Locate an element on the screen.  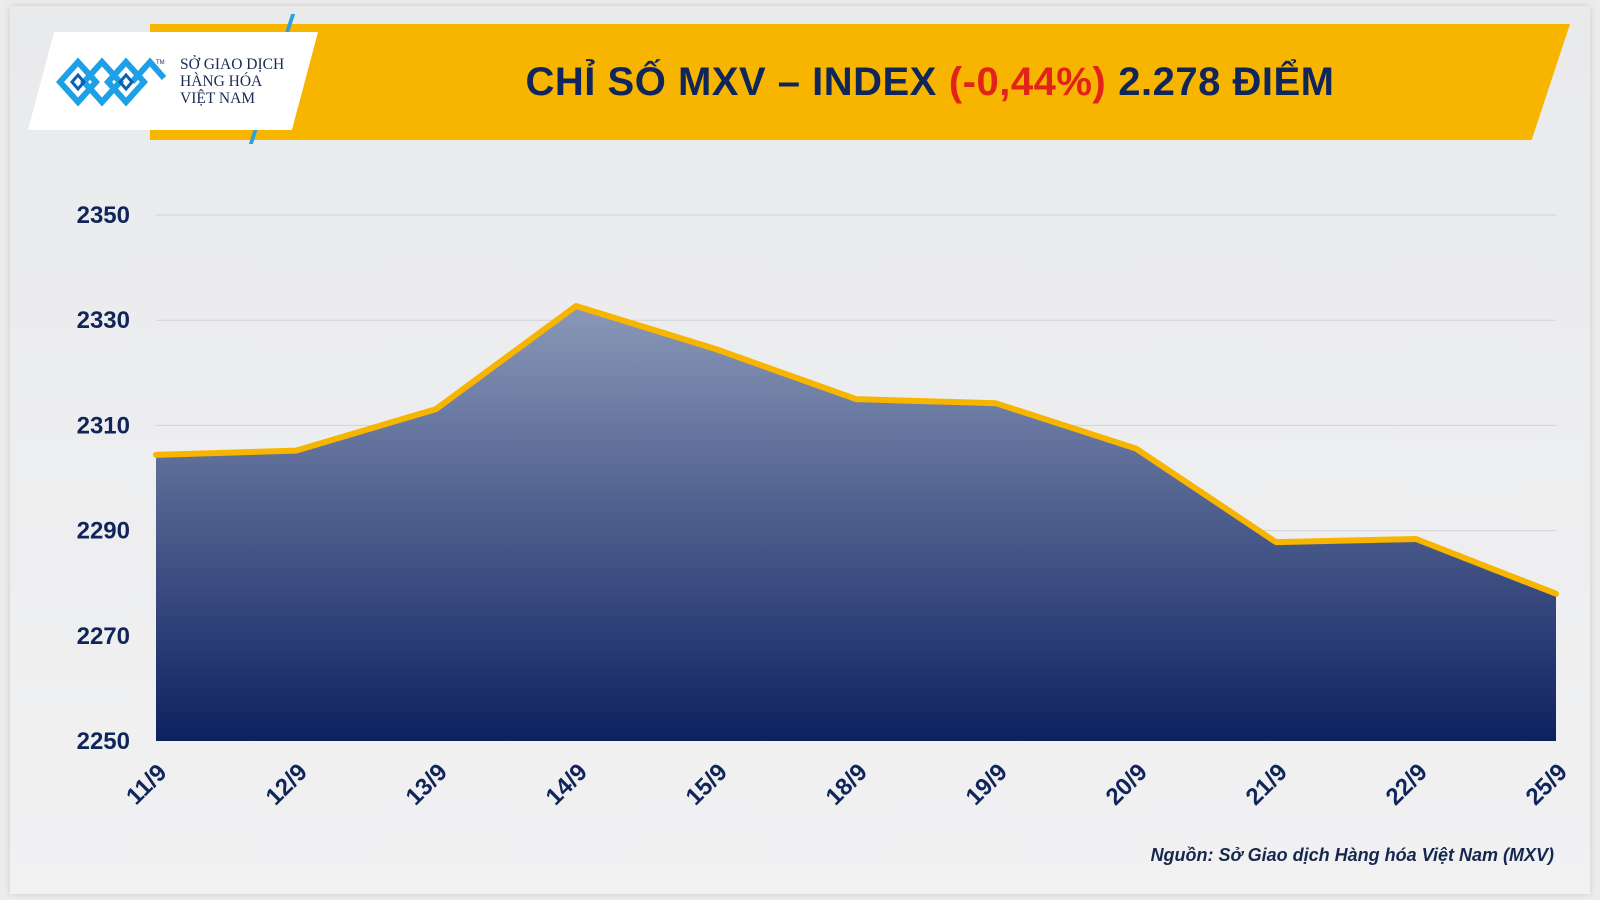
chart-title: CHỈ SỐ MXV – INDEX (-0,44%) 2.278 ĐIỂM is located at coordinates (930, 82).